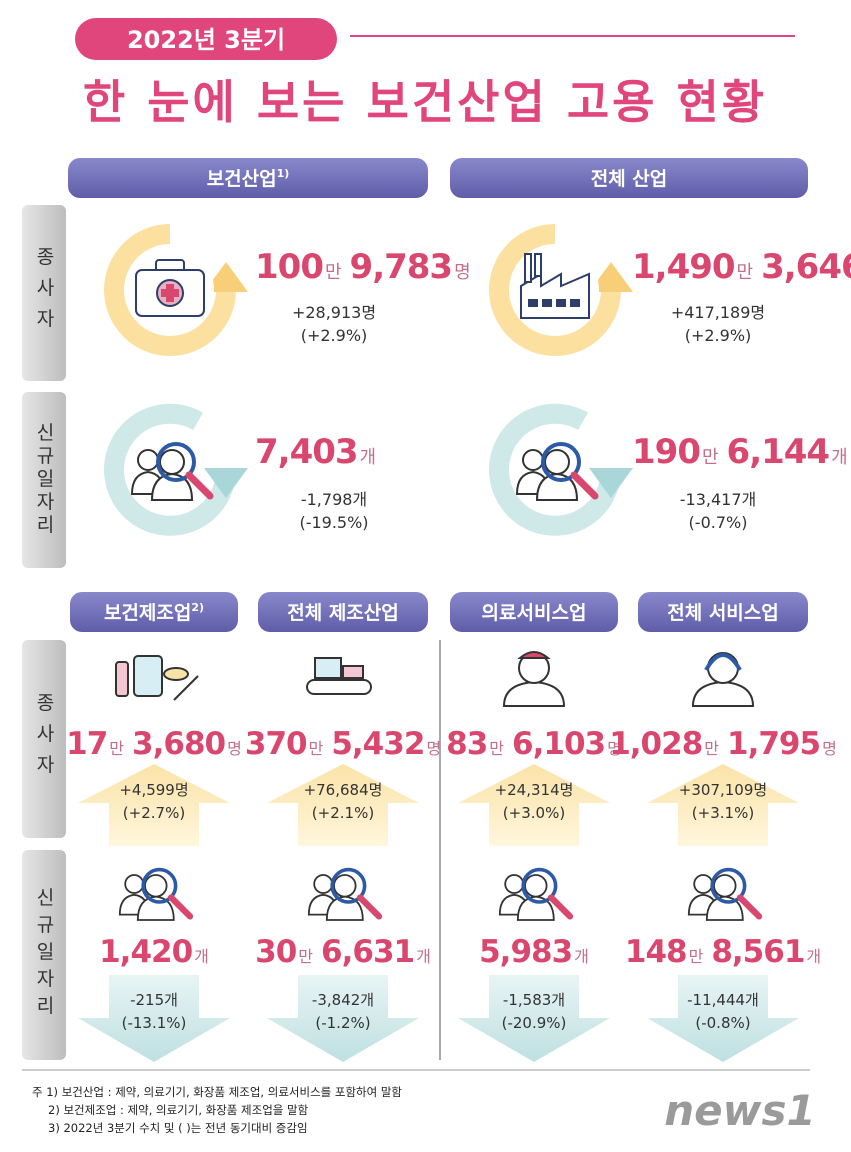 The image size is (851, 1152). What do you see at coordinates (342, 1023) in the screenshot?
I see `rate: (-1.2%)` at bounding box center [342, 1023].